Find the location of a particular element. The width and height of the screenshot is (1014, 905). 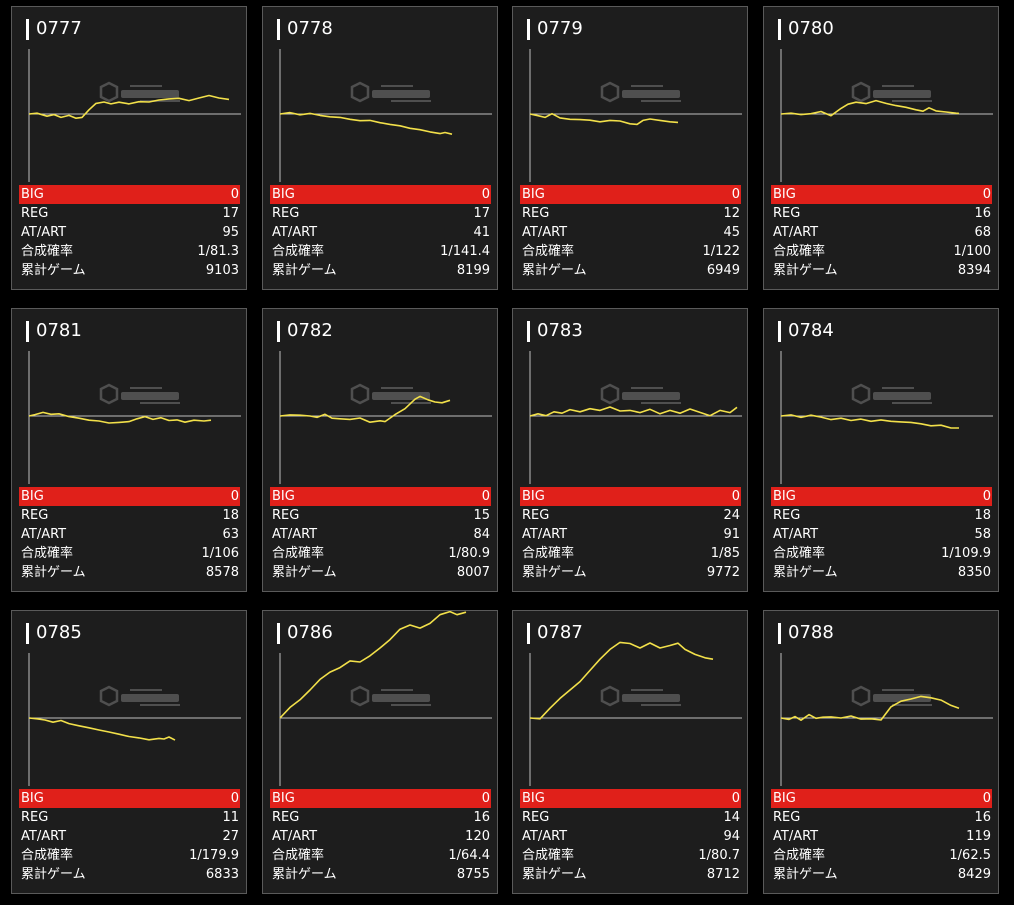

prob-row: 合成確率 1/64.4 is located at coordinates (380, 855).